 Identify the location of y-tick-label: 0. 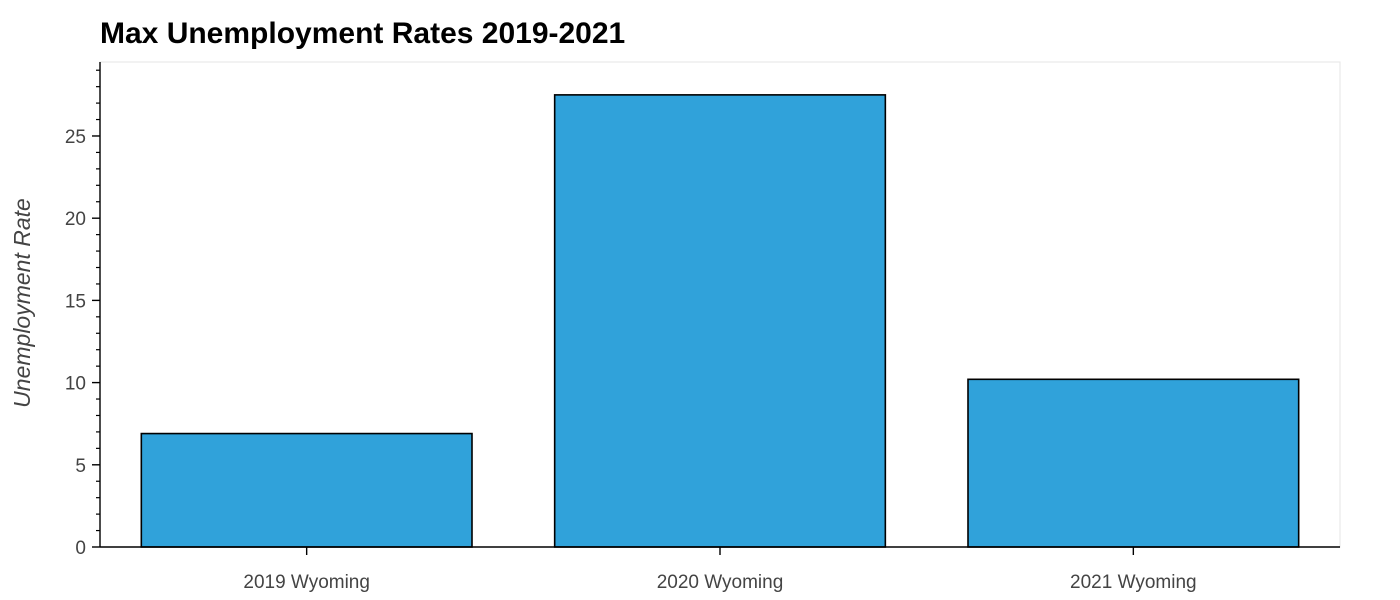
(80, 548).